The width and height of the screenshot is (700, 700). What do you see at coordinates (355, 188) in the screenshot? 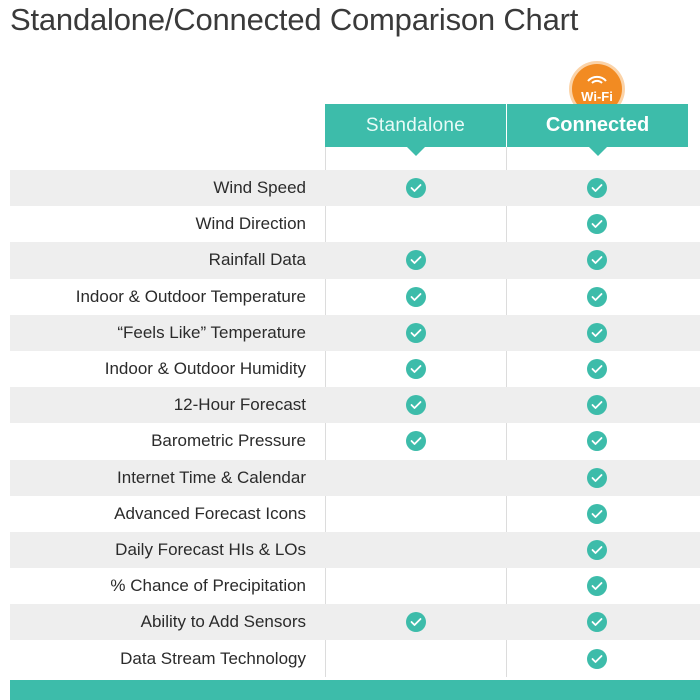
I see `table-row: Wind Speed` at bounding box center [355, 188].